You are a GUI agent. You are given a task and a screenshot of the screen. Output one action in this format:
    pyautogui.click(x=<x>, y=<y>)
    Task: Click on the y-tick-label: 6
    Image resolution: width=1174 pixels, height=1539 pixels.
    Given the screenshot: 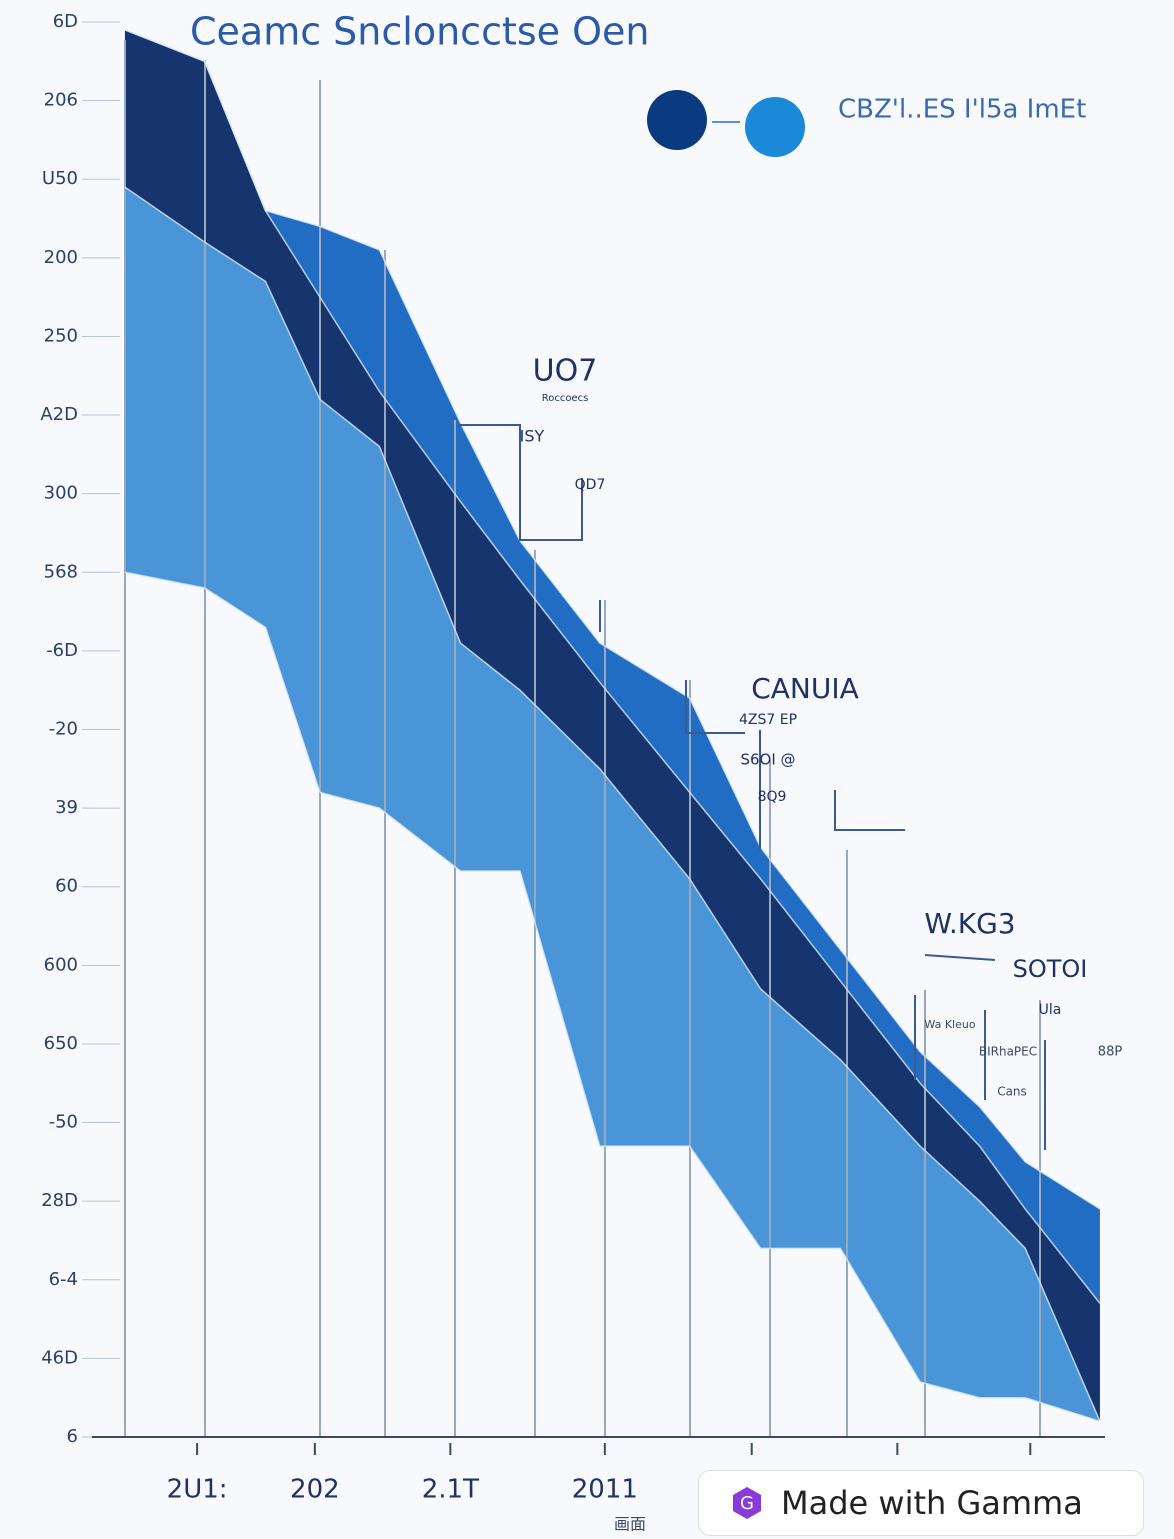 What is the action you would take?
    pyautogui.click(x=72, y=1436)
    